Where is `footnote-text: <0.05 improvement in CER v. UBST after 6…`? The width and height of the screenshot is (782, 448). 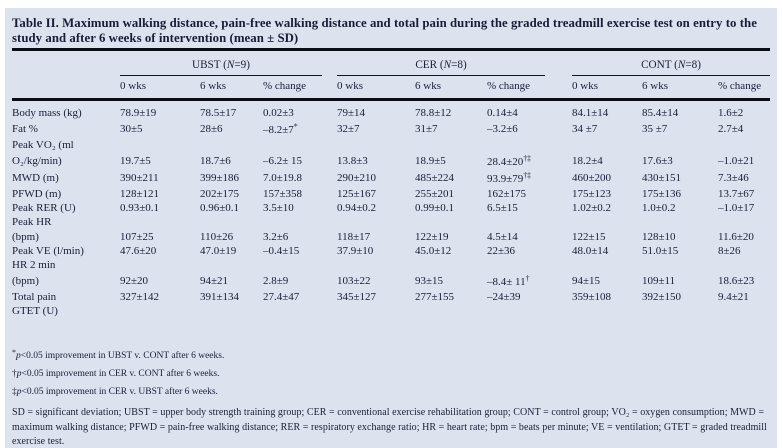
footnote-text: <0.05 improvement in CER v. UBST after 6… is located at coordinates (119, 392).